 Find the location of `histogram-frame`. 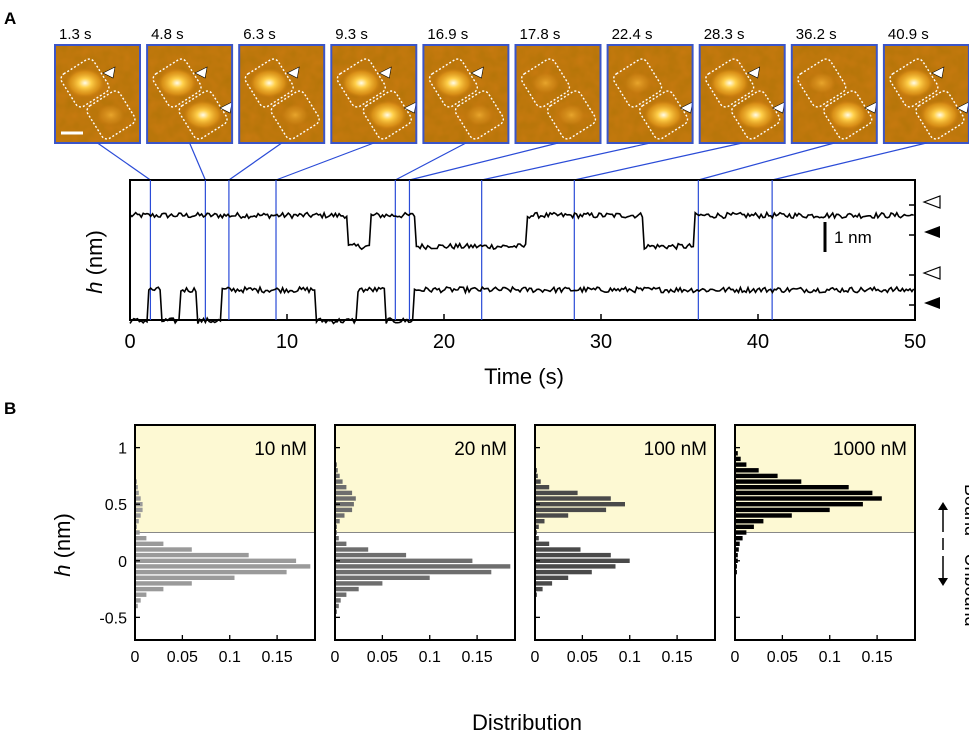

histogram-frame is located at coordinates (225, 532).